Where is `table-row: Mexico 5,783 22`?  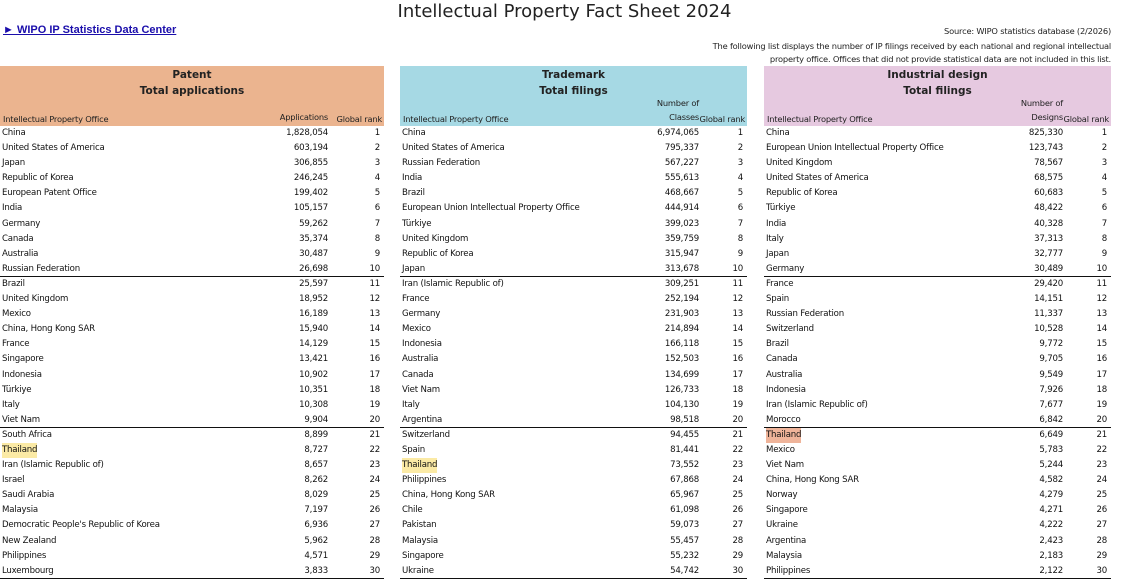 table-row: Mexico 5,783 22 is located at coordinates (937, 450).